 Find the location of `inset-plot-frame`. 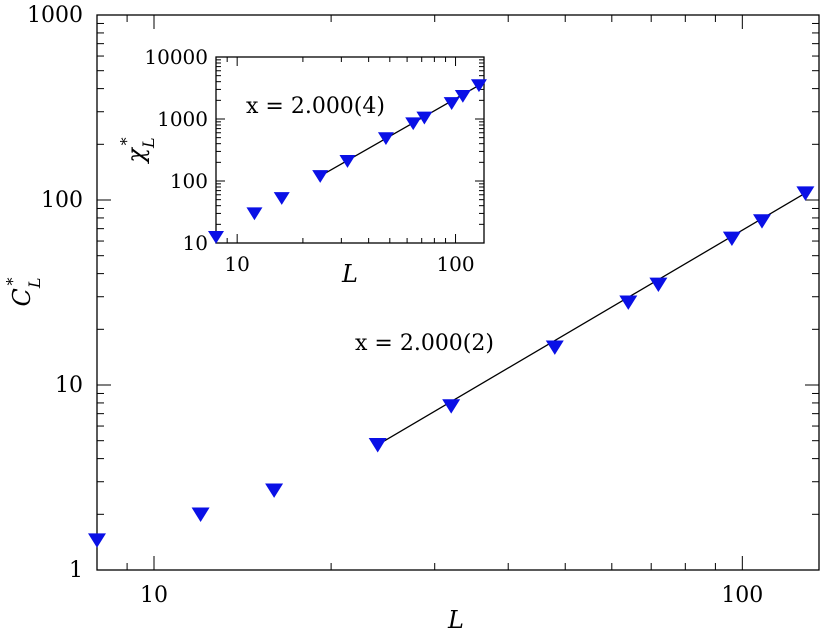

inset-plot-frame is located at coordinates (350, 150).